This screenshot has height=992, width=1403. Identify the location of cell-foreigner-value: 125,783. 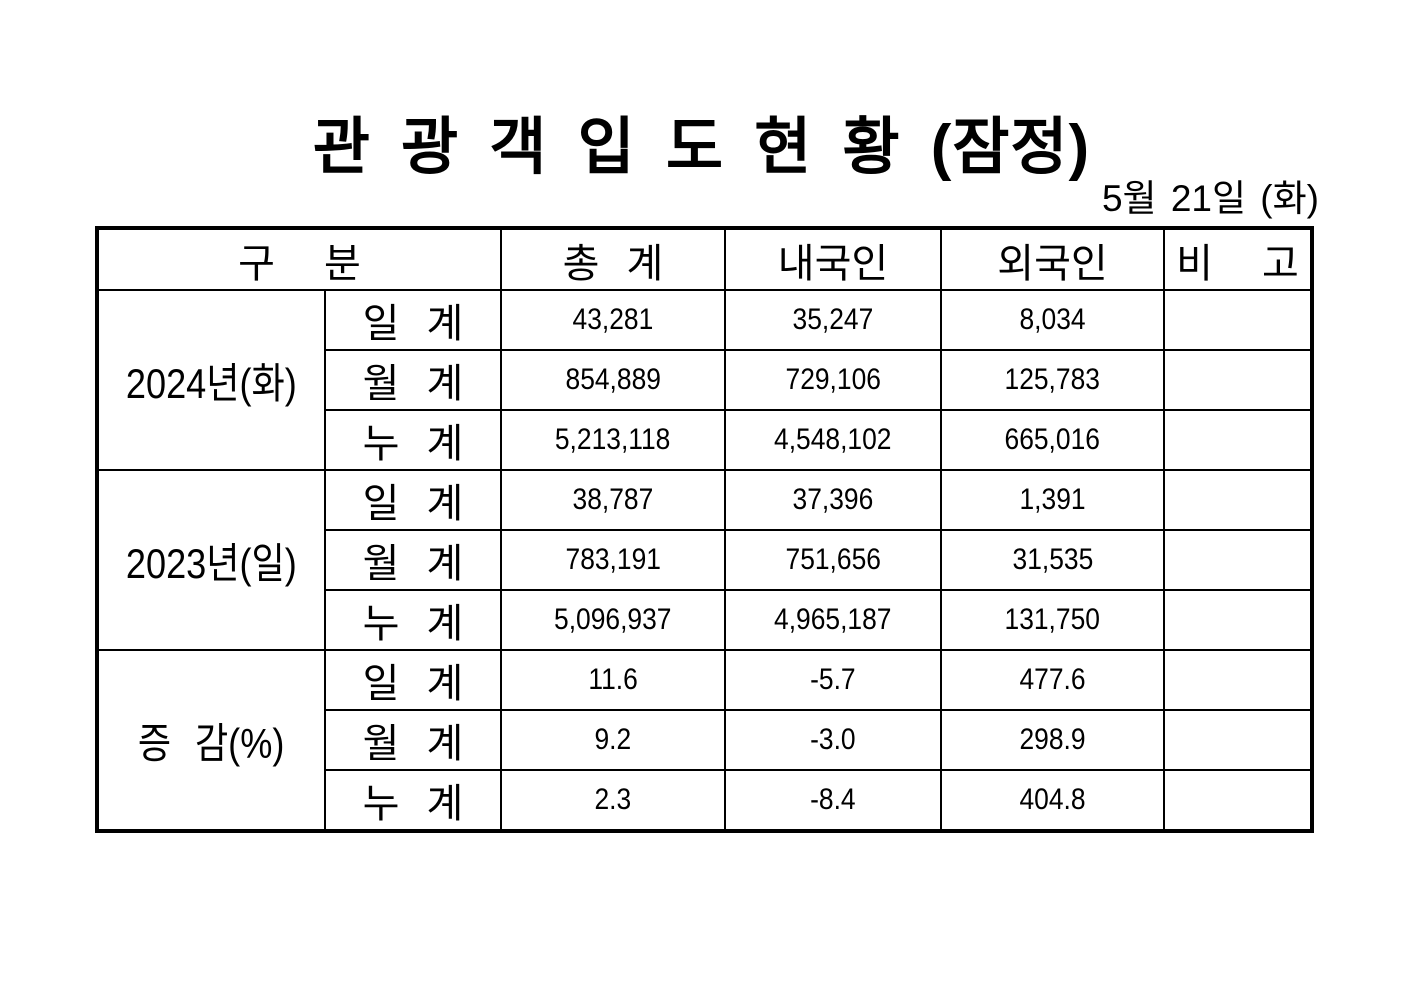
(1052, 379).